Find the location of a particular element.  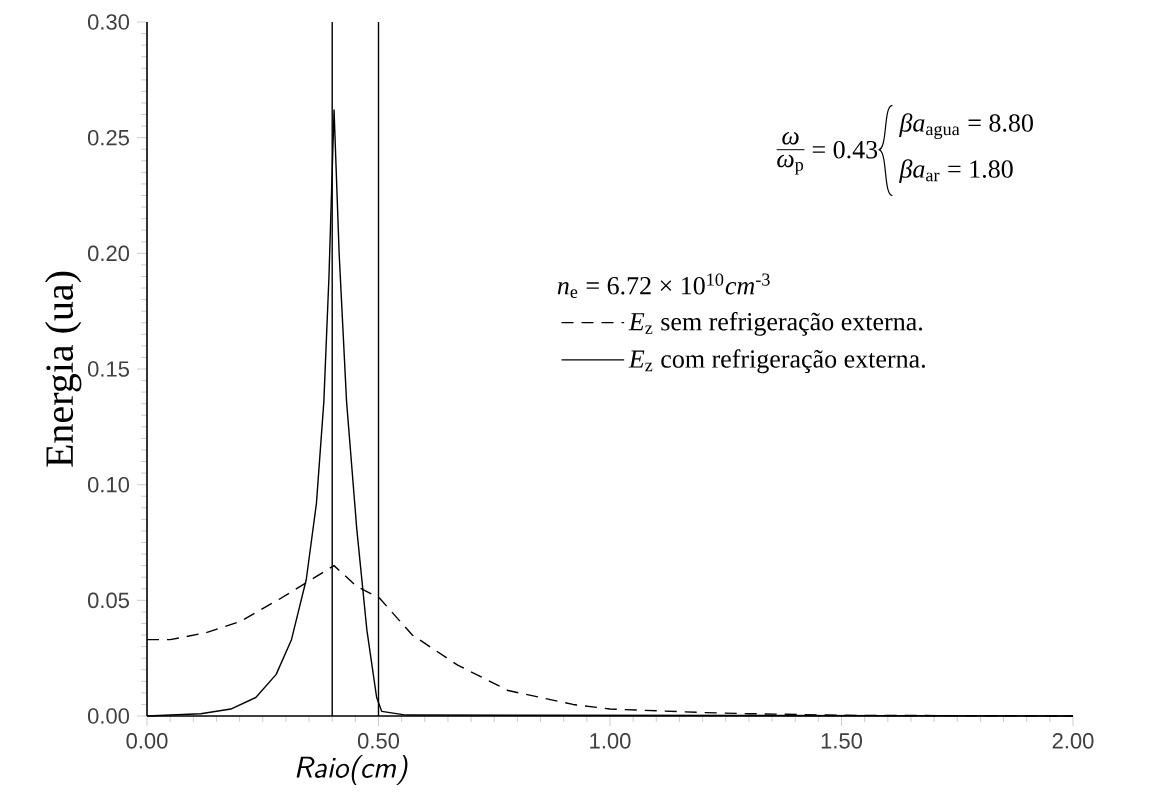

x-tick-label: 1.50 is located at coordinates (842, 741).